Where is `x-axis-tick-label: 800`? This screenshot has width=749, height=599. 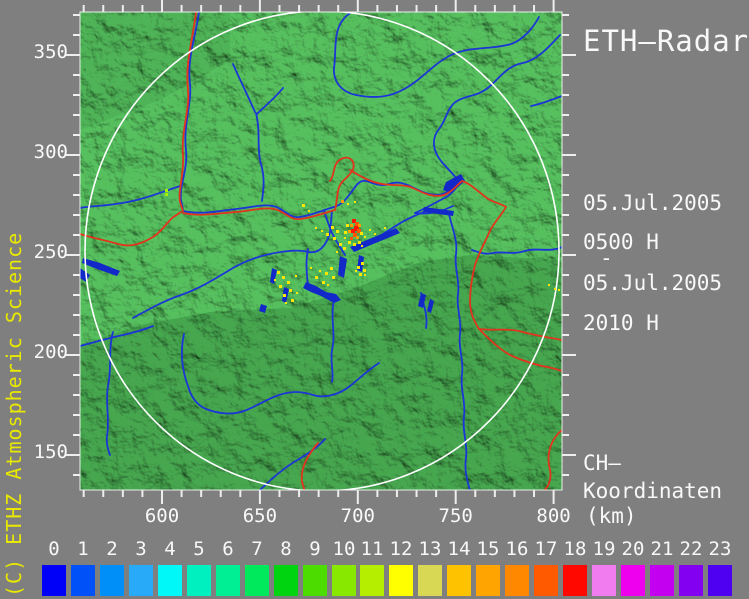
x-axis-tick-label: 800 is located at coordinates (553, 516).